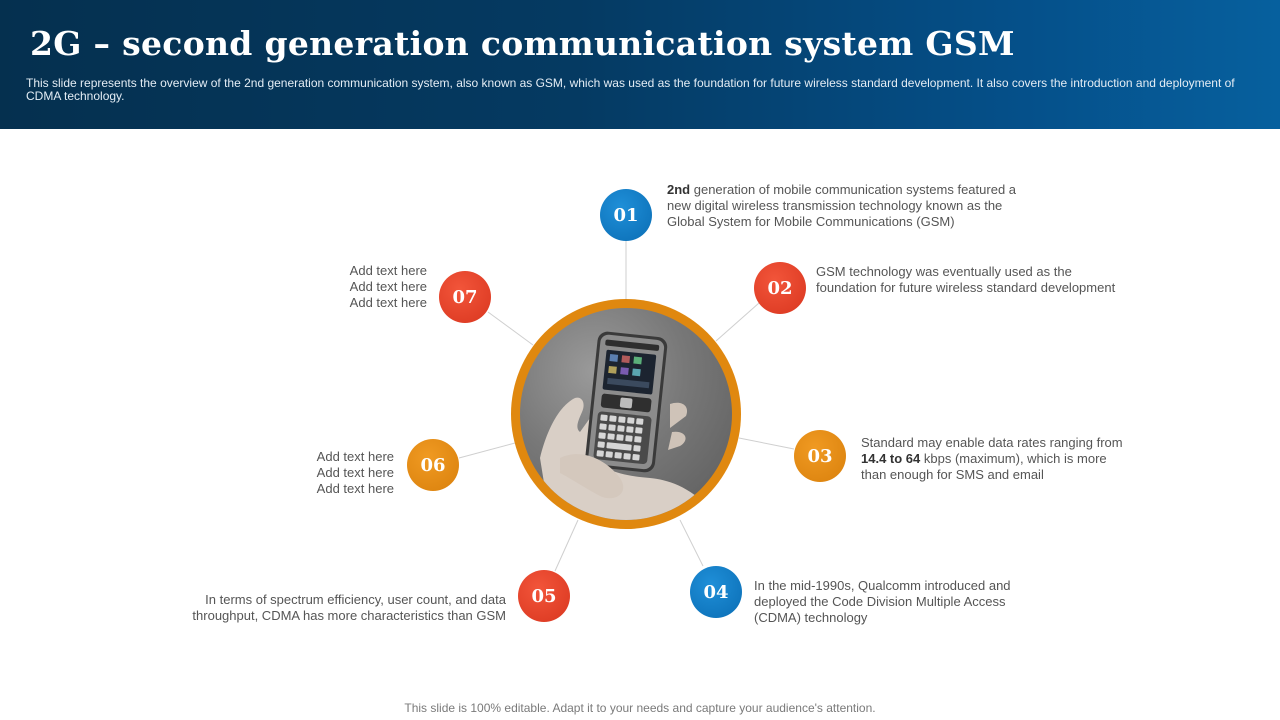 The width and height of the screenshot is (1280, 720). What do you see at coordinates (388, 270) in the screenshot?
I see `step-07-line-1: Add text here` at bounding box center [388, 270].